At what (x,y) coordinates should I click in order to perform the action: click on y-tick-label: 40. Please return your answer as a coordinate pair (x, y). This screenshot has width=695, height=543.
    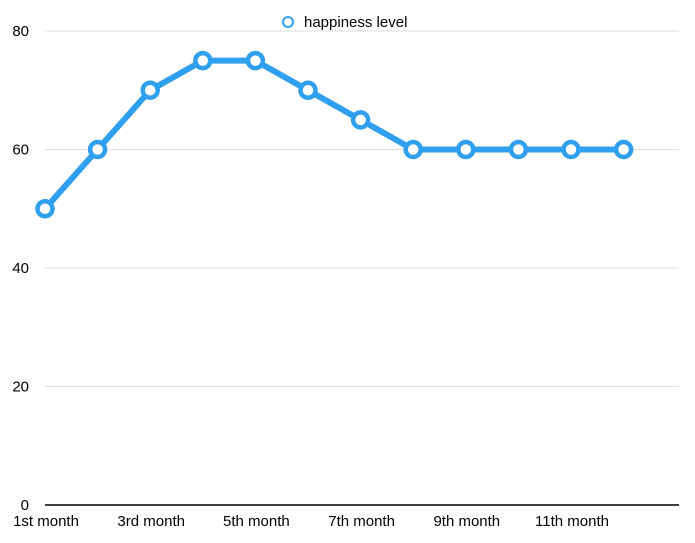
    Looking at the image, I should click on (20, 268).